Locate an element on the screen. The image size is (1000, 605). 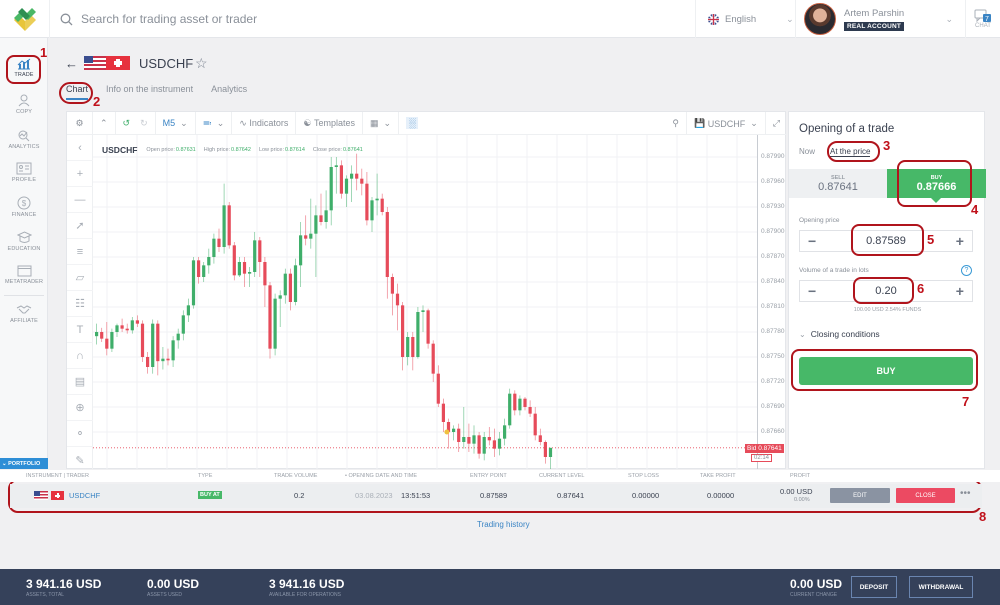
crosshair-tool: + is located at coordinates (80, 174).